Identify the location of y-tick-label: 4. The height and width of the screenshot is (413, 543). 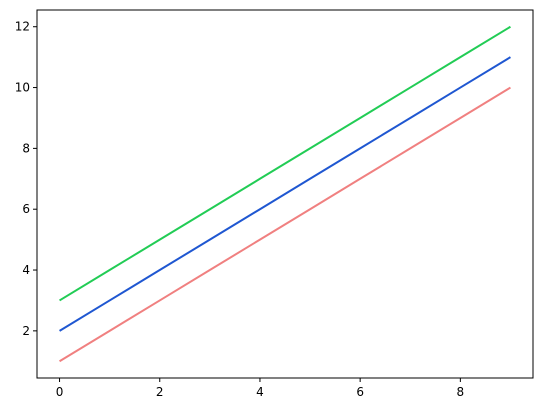
(26, 270).